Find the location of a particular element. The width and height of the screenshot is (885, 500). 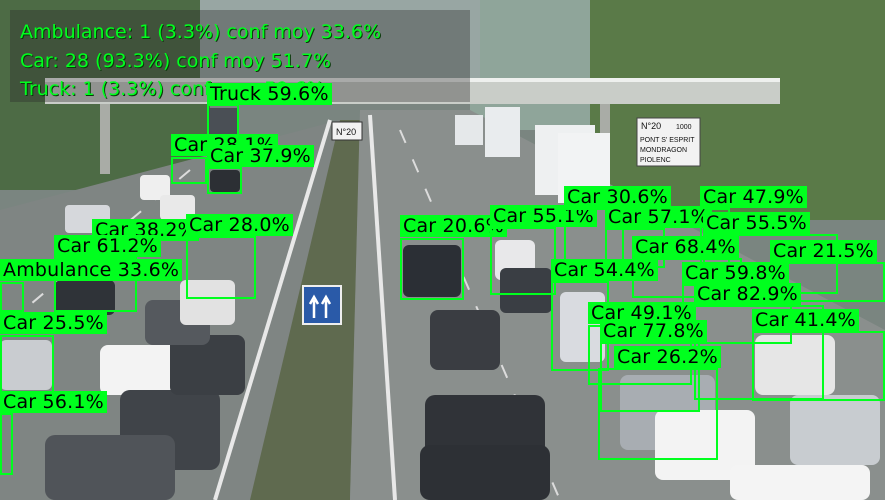

sign-line-1: PONT S' ESPRIT is located at coordinates (667, 140).